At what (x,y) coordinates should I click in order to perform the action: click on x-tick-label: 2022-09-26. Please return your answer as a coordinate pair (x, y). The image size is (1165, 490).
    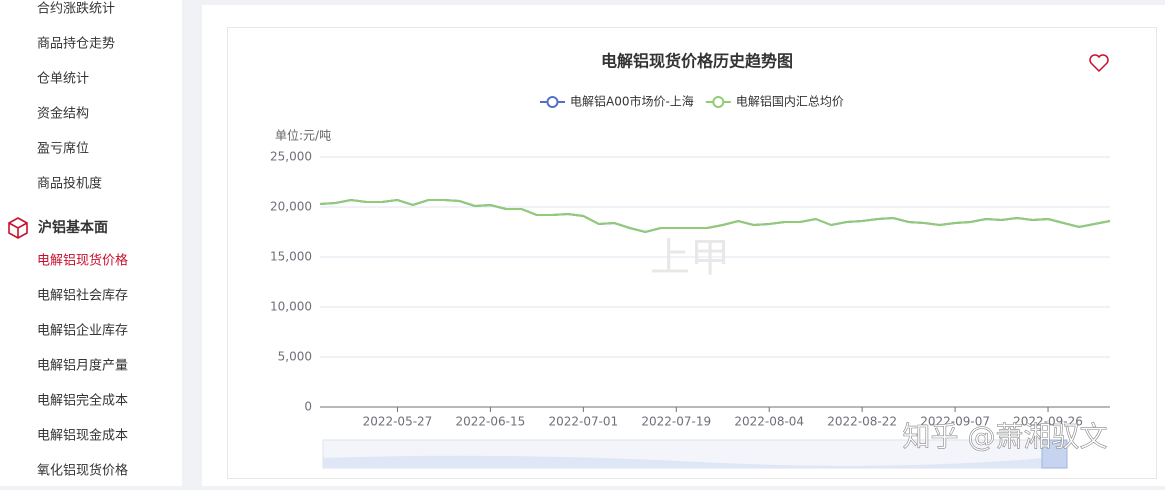
    Looking at the image, I should click on (1048, 422).